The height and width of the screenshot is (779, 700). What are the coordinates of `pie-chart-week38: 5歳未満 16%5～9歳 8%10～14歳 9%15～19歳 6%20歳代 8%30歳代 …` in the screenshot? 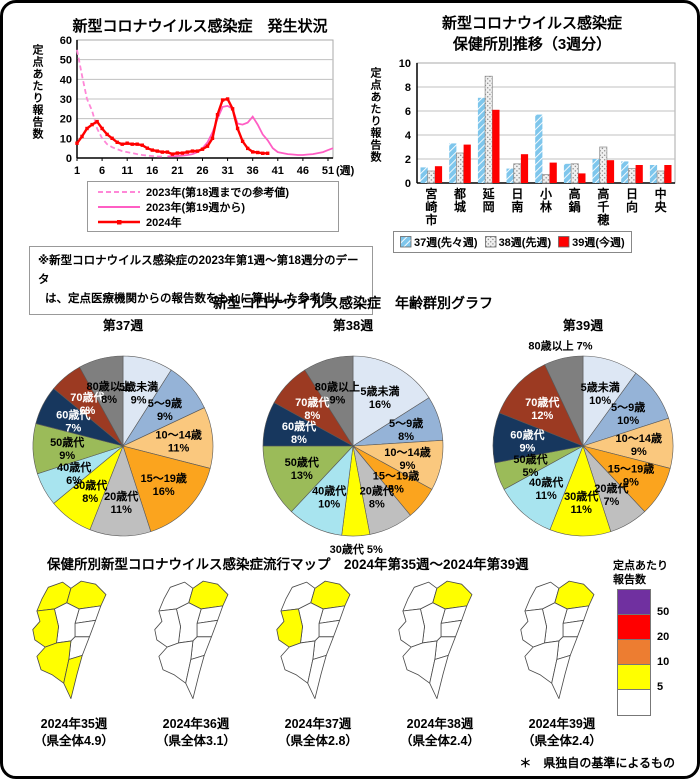 It's located at (353, 455).